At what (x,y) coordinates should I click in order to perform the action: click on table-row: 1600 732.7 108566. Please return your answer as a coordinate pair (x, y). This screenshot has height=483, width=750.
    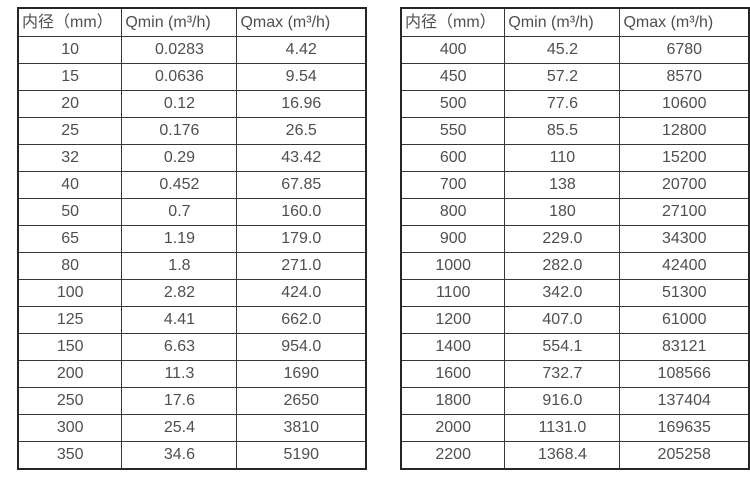
    Looking at the image, I should click on (575, 374).